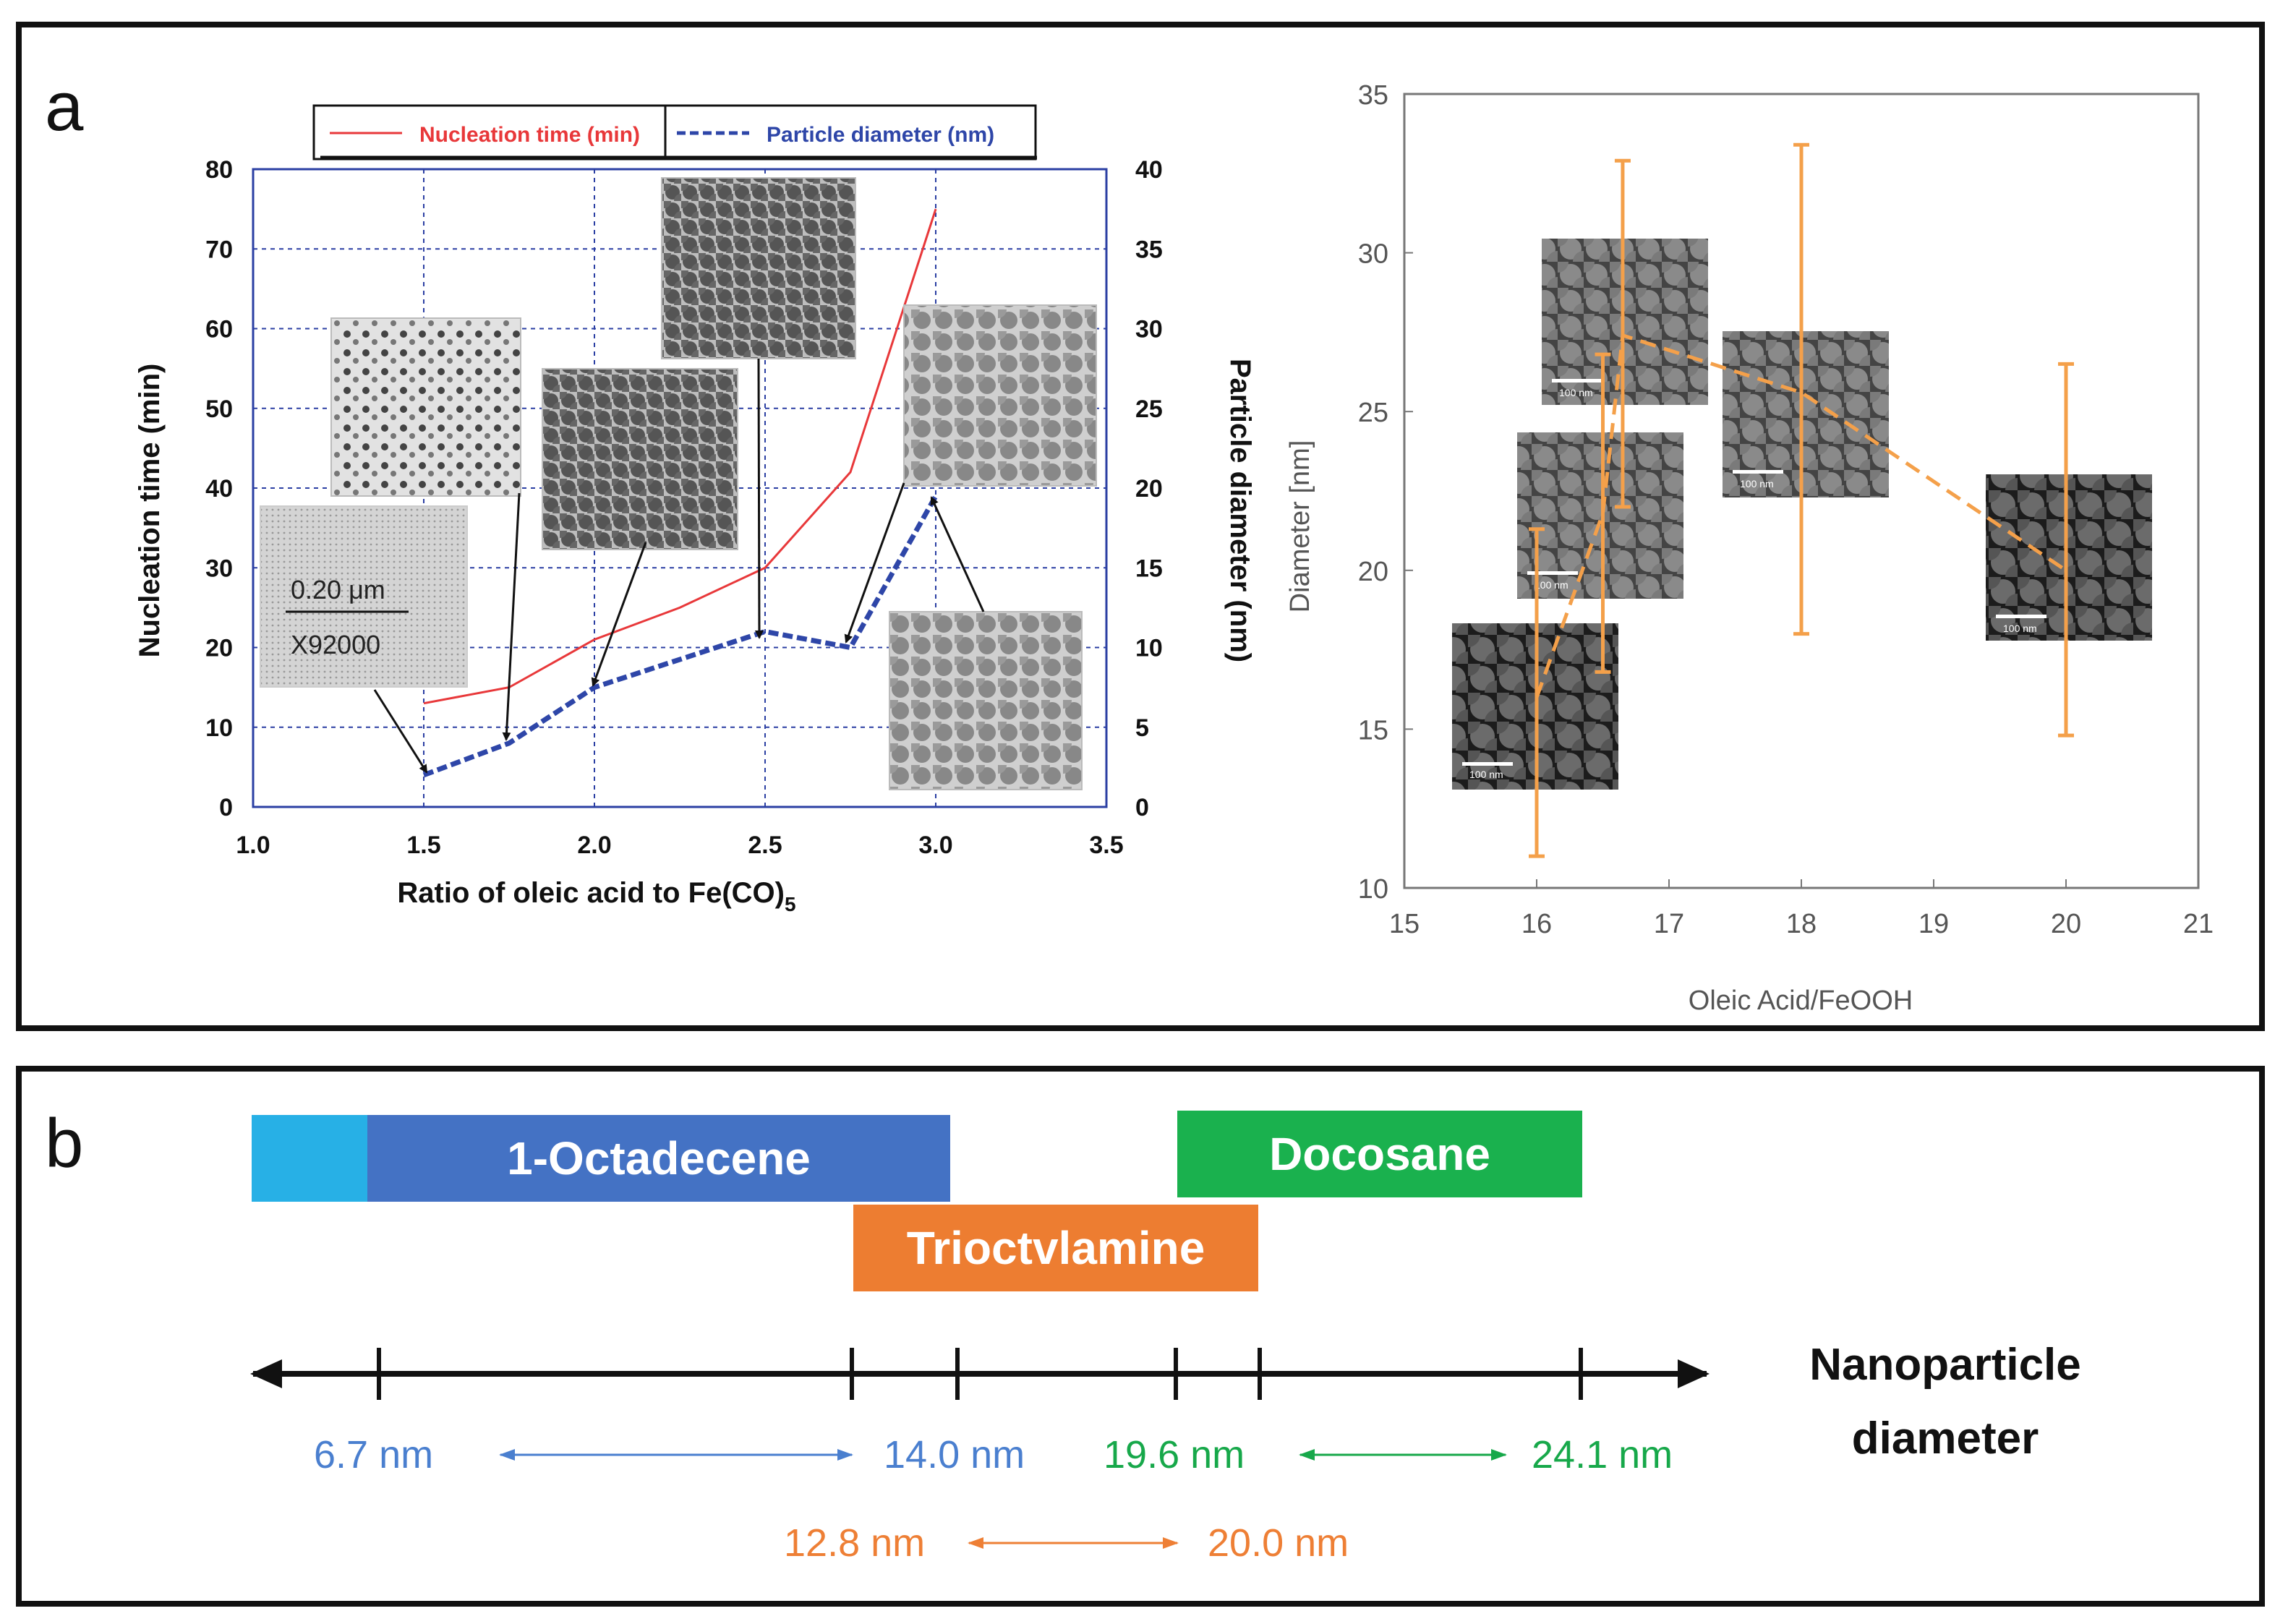 This screenshot has height=1624, width=2275. What do you see at coordinates (1945, 1438) in the screenshot?
I see `axis-label-line2: diameter` at bounding box center [1945, 1438].